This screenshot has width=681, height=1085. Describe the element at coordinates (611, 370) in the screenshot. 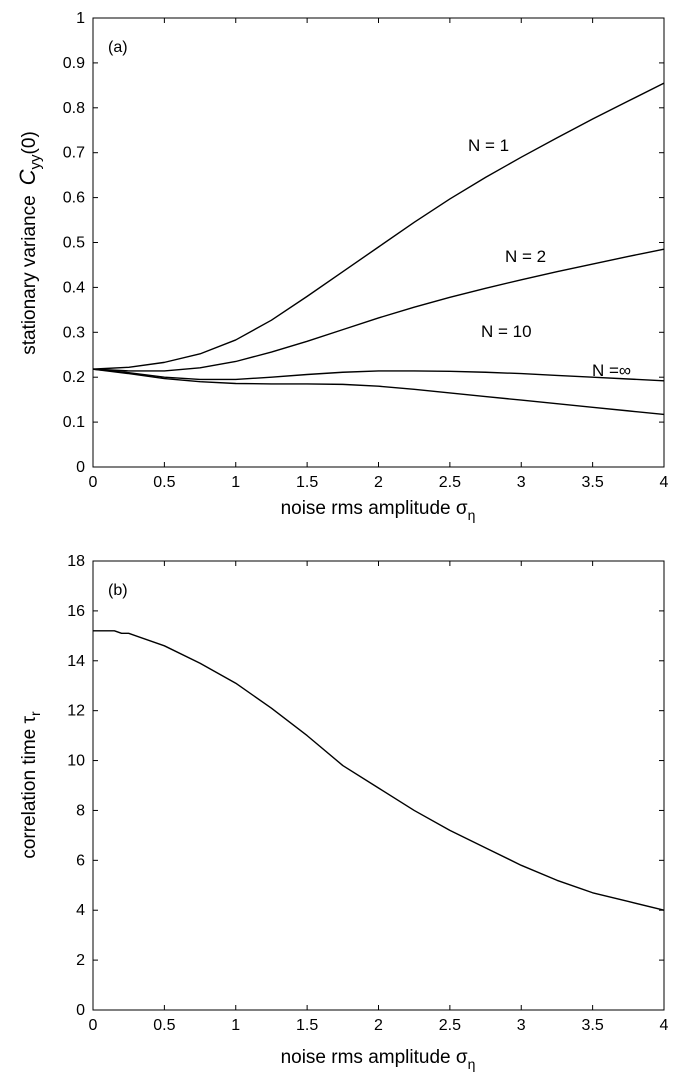

I see `curve-label-ninf: N =∞` at that location.